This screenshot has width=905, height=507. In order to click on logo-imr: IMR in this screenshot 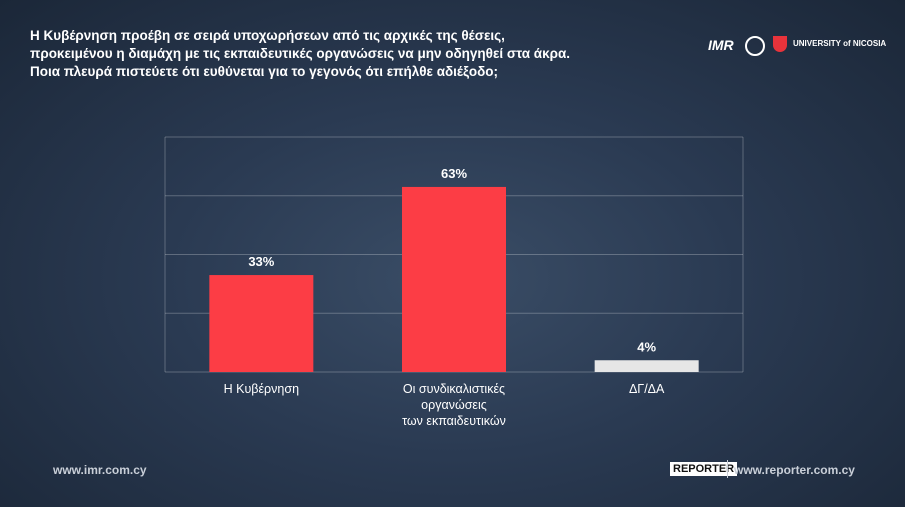, I will do `click(721, 45)`.